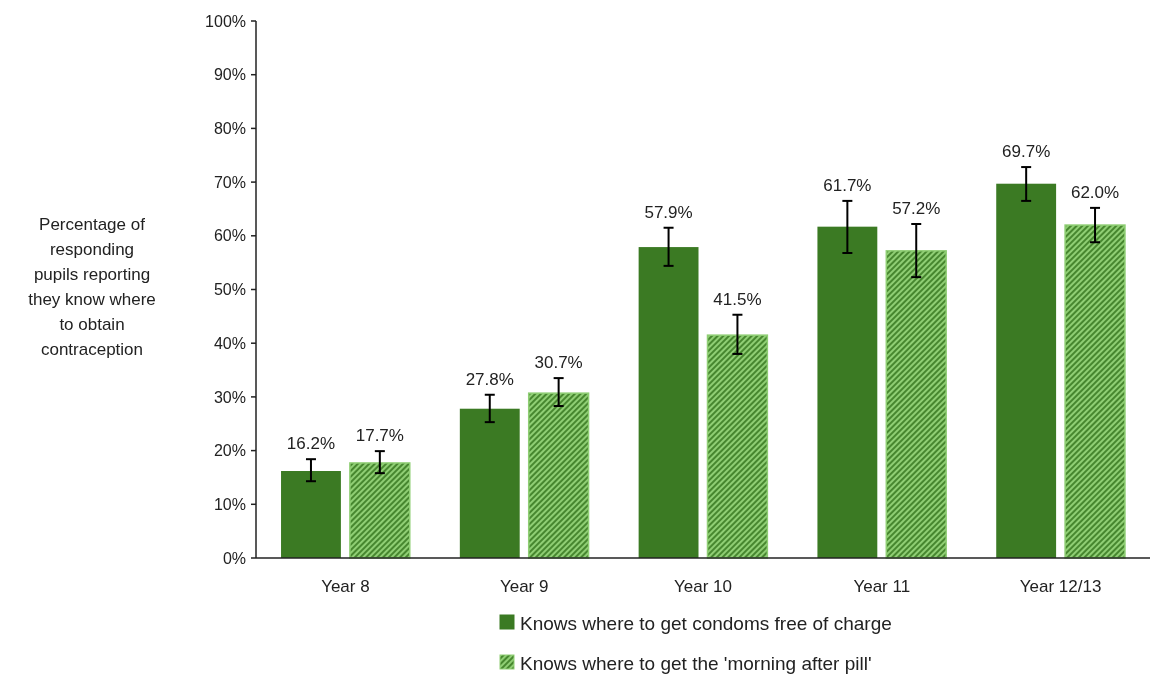  What do you see at coordinates (706, 623) in the screenshot?
I see `legend-label: Knows where to get condoms free of charge` at bounding box center [706, 623].